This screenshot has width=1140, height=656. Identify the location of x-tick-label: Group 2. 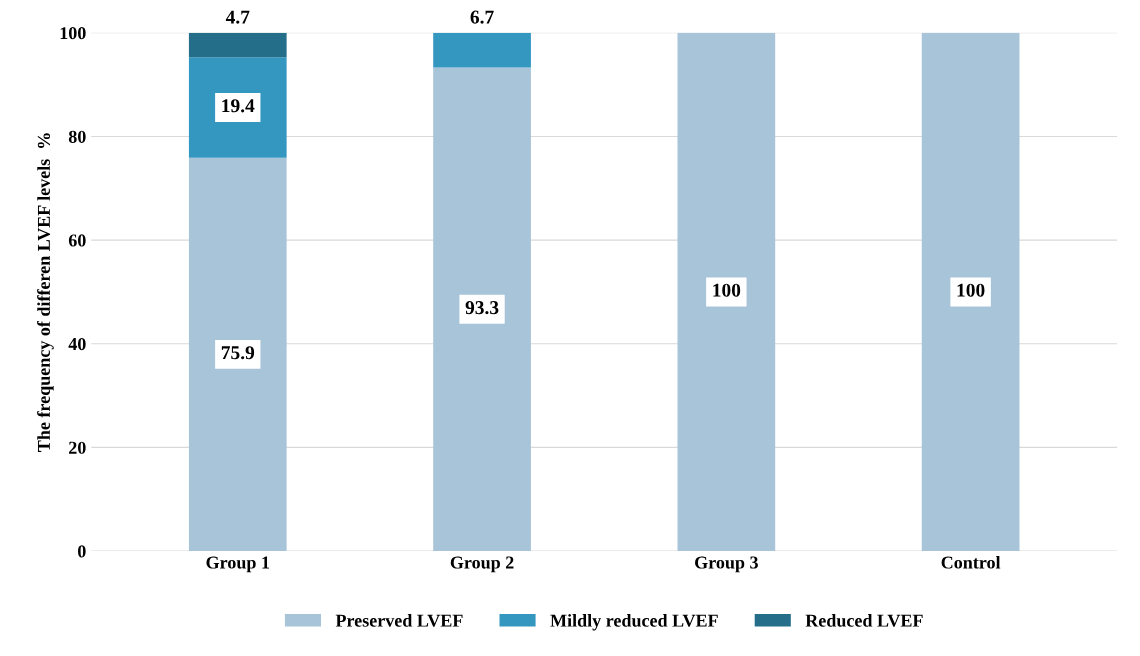
(482, 564).